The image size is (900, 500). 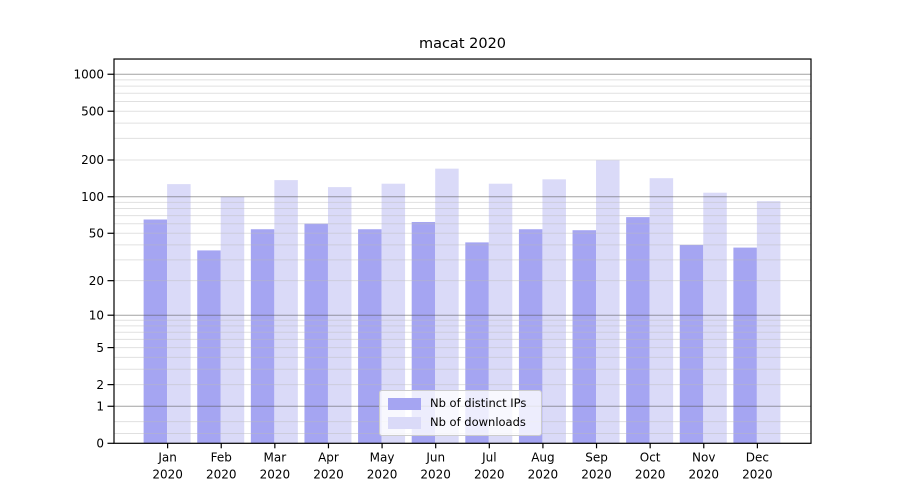 I want to click on y-tick-label: 100, so click(x=92, y=197).